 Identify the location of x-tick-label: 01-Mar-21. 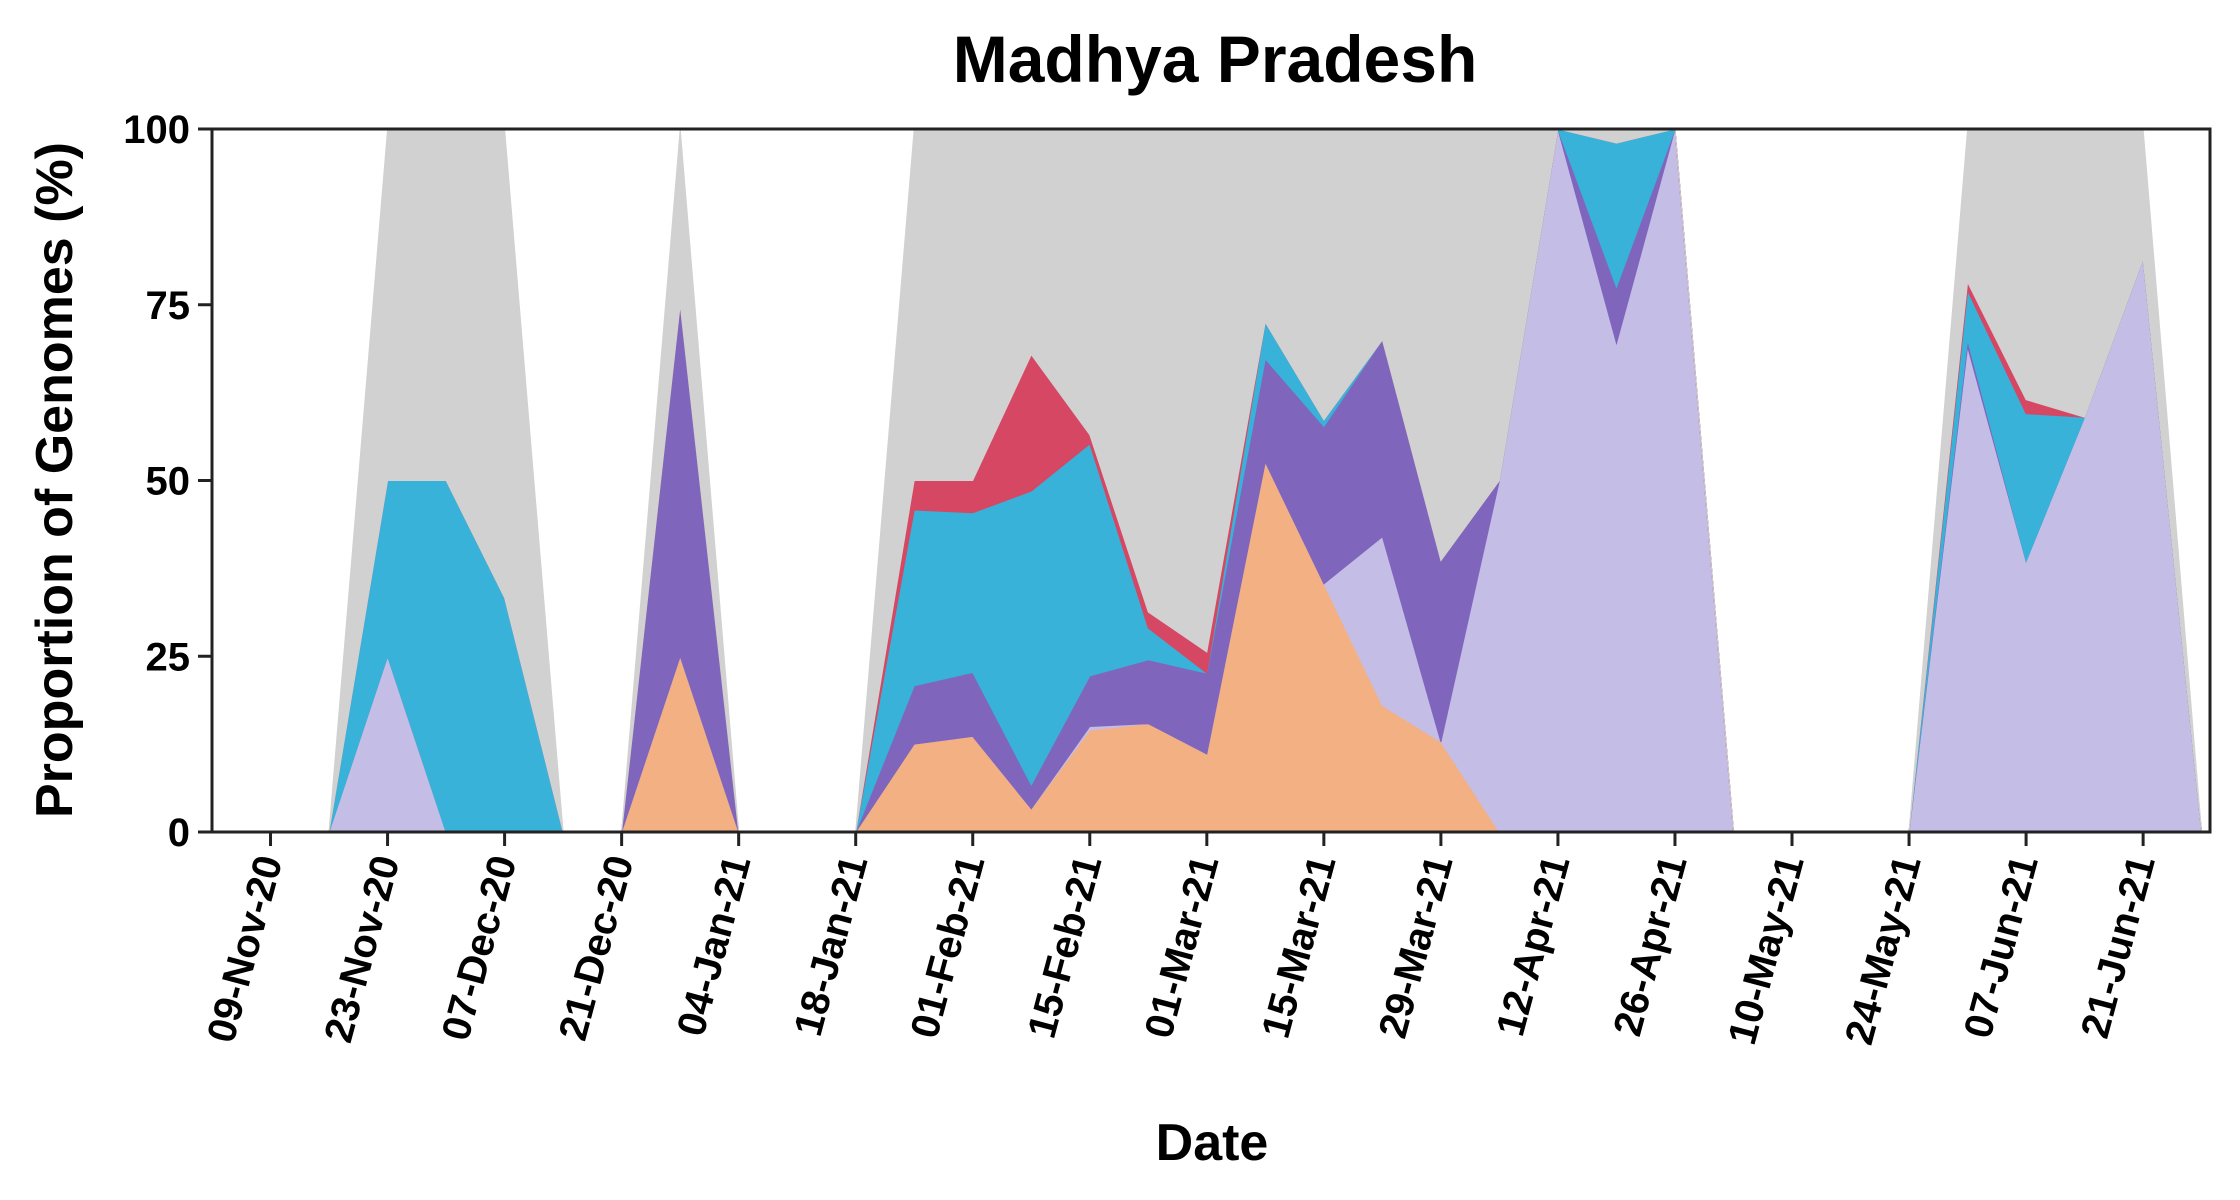
(1182, 947).